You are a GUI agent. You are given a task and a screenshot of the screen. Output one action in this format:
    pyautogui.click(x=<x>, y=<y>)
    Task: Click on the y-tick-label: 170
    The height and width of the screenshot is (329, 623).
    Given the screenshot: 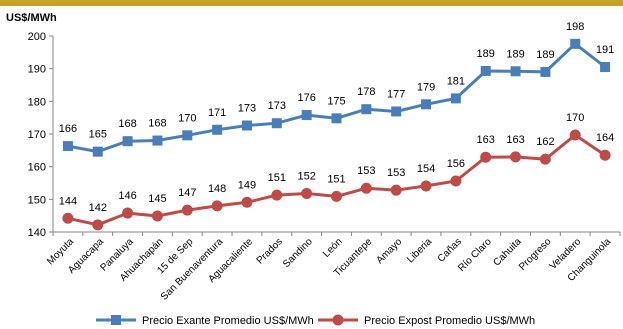 What is the action you would take?
    pyautogui.click(x=37, y=135)
    